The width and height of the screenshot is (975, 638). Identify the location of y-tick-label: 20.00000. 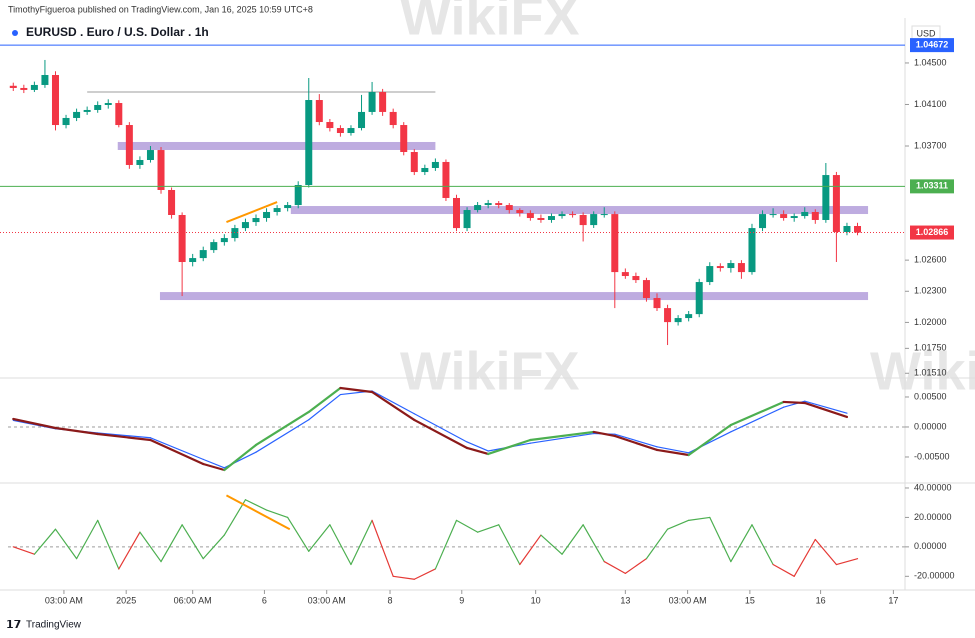
(933, 517).